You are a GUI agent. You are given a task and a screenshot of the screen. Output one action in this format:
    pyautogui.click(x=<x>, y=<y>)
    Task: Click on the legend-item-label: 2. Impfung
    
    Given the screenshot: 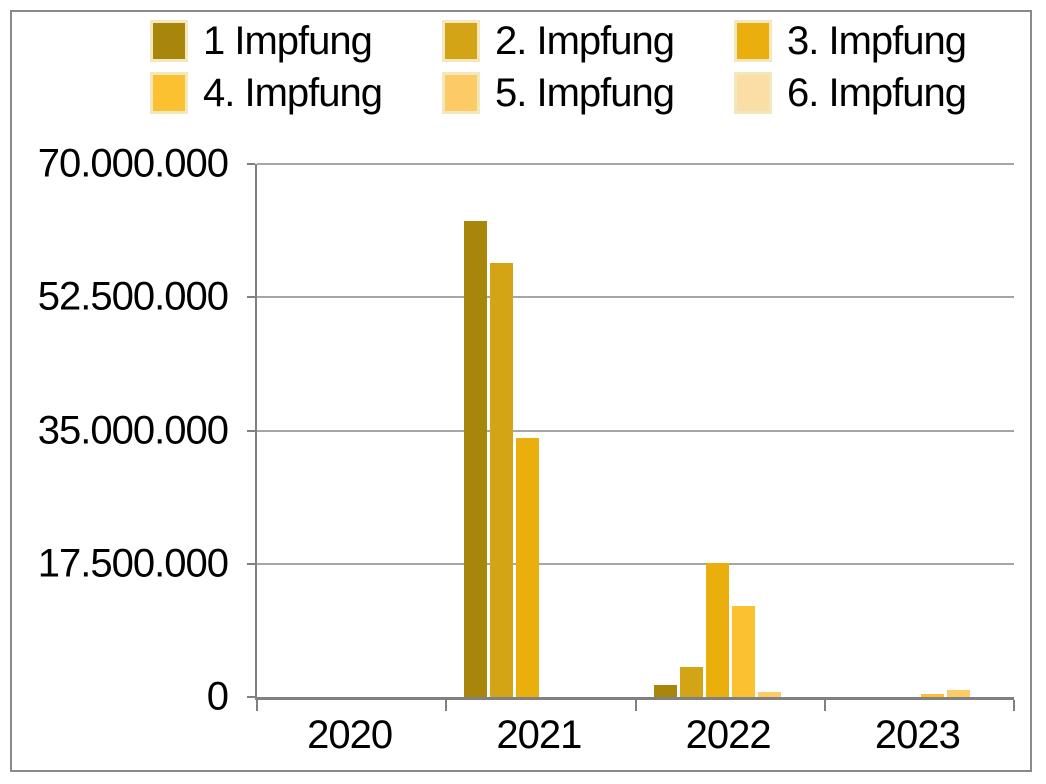 What is the action you would take?
    pyautogui.click(x=585, y=40)
    